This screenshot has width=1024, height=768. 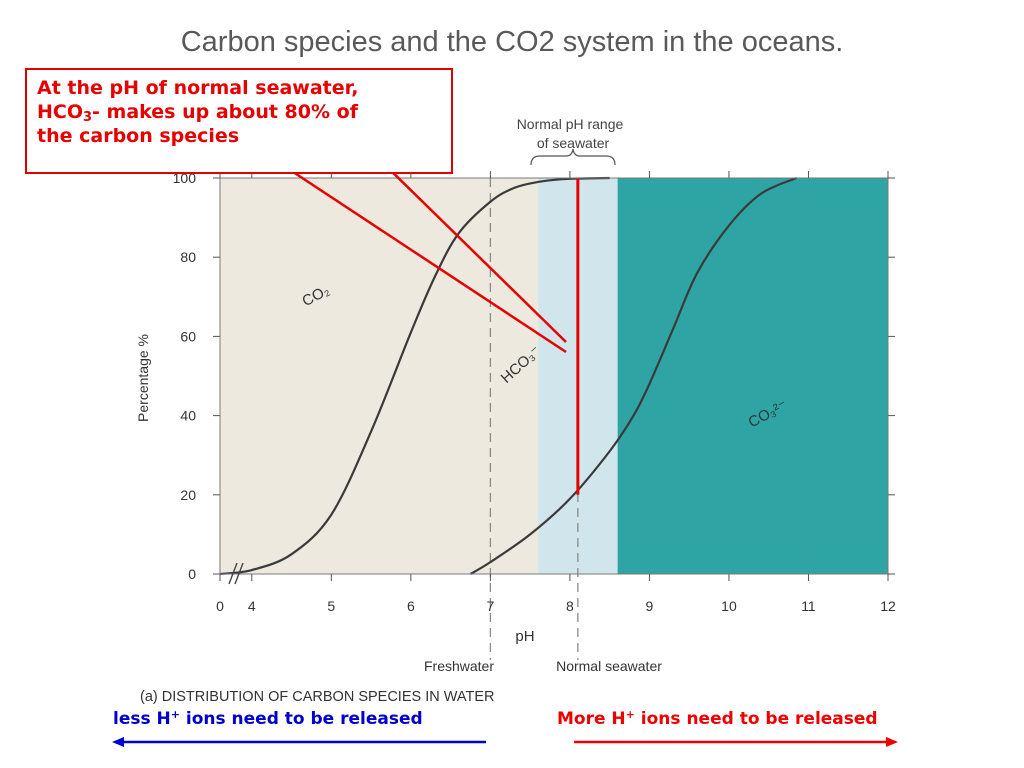 What do you see at coordinates (236, 573) in the screenshot?
I see `axis-break-mark` at bounding box center [236, 573].